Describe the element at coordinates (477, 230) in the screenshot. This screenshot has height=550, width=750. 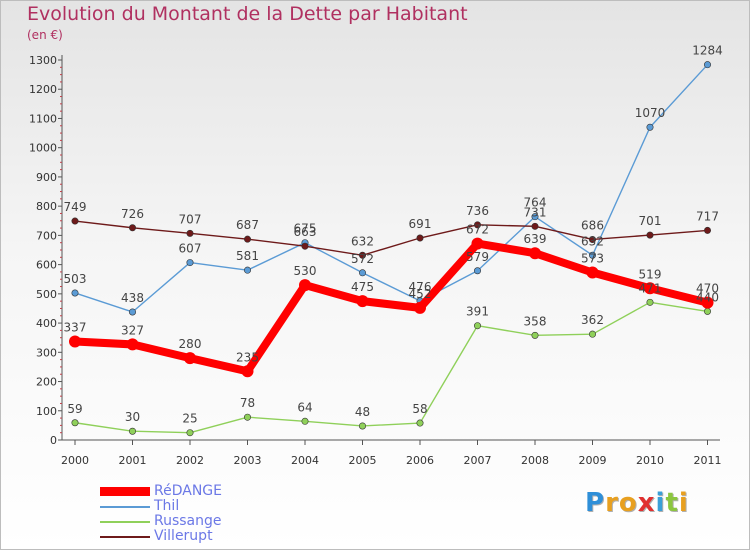
I see `data-label: 672` at that location.